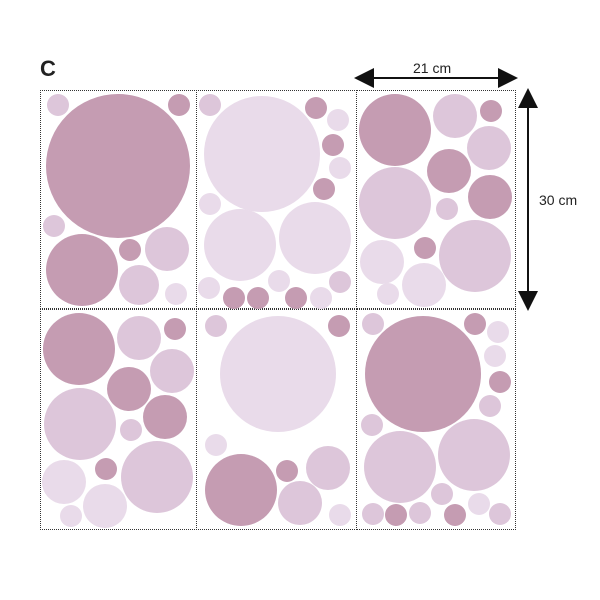 The height and width of the screenshot is (600, 600). Describe the element at coordinates (558, 200) in the screenshot. I see `height-label: 30 cm` at that location.